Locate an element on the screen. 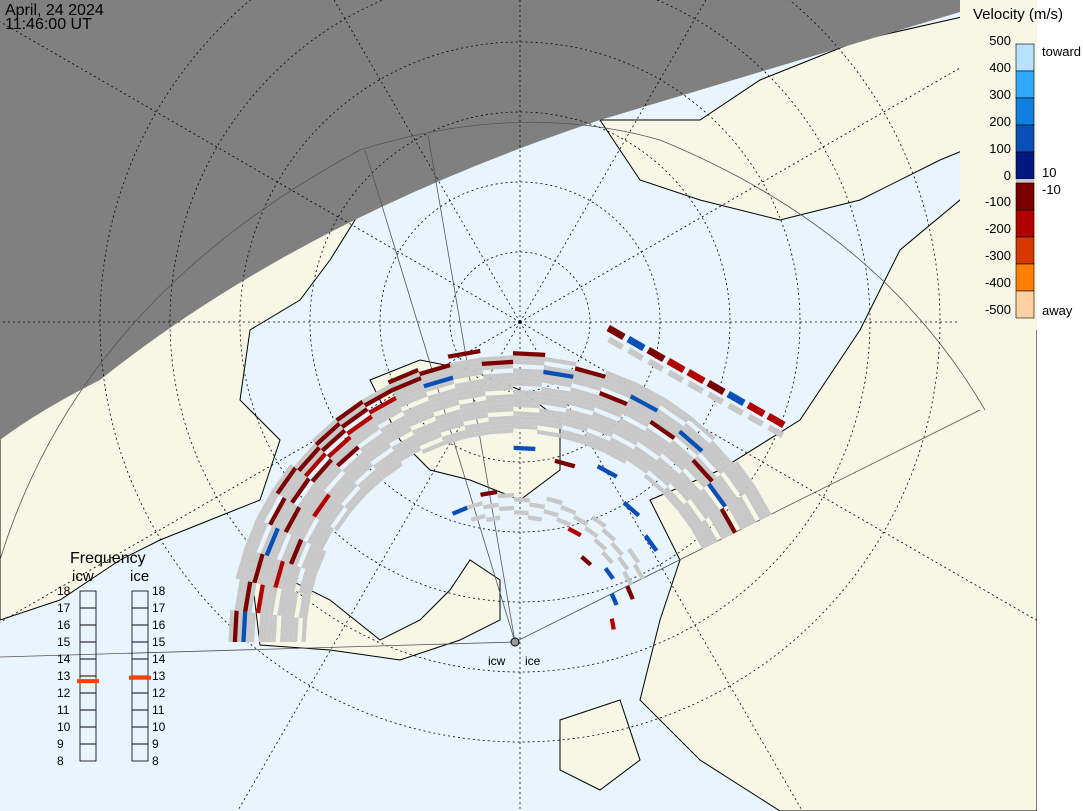 The height and width of the screenshot is (811, 1083). frequency-bar-cell is located at coordinates (140, 752).